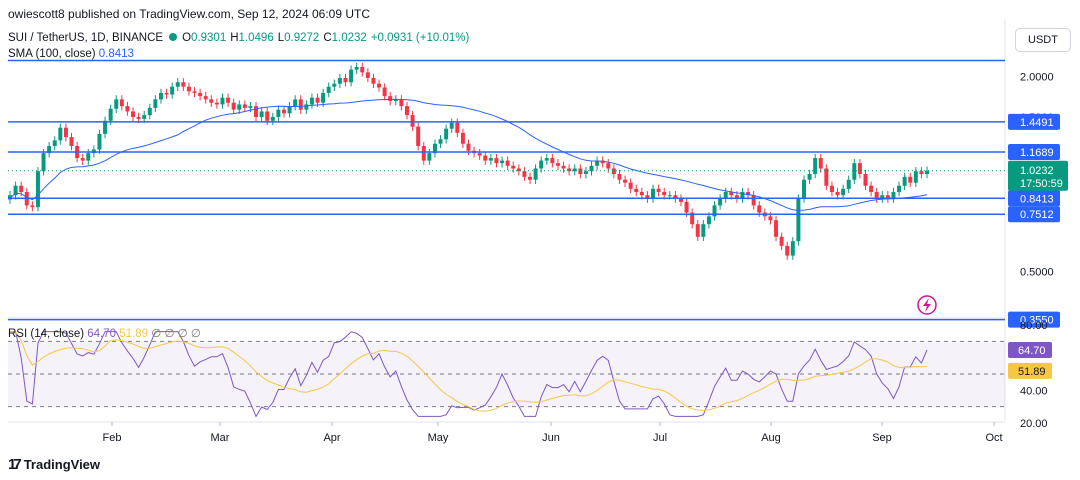 The height and width of the screenshot is (480, 1080). Describe the element at coordinates (1037, 321) in the screenshot. I see `level-badge-text: 0.3550` at that location.